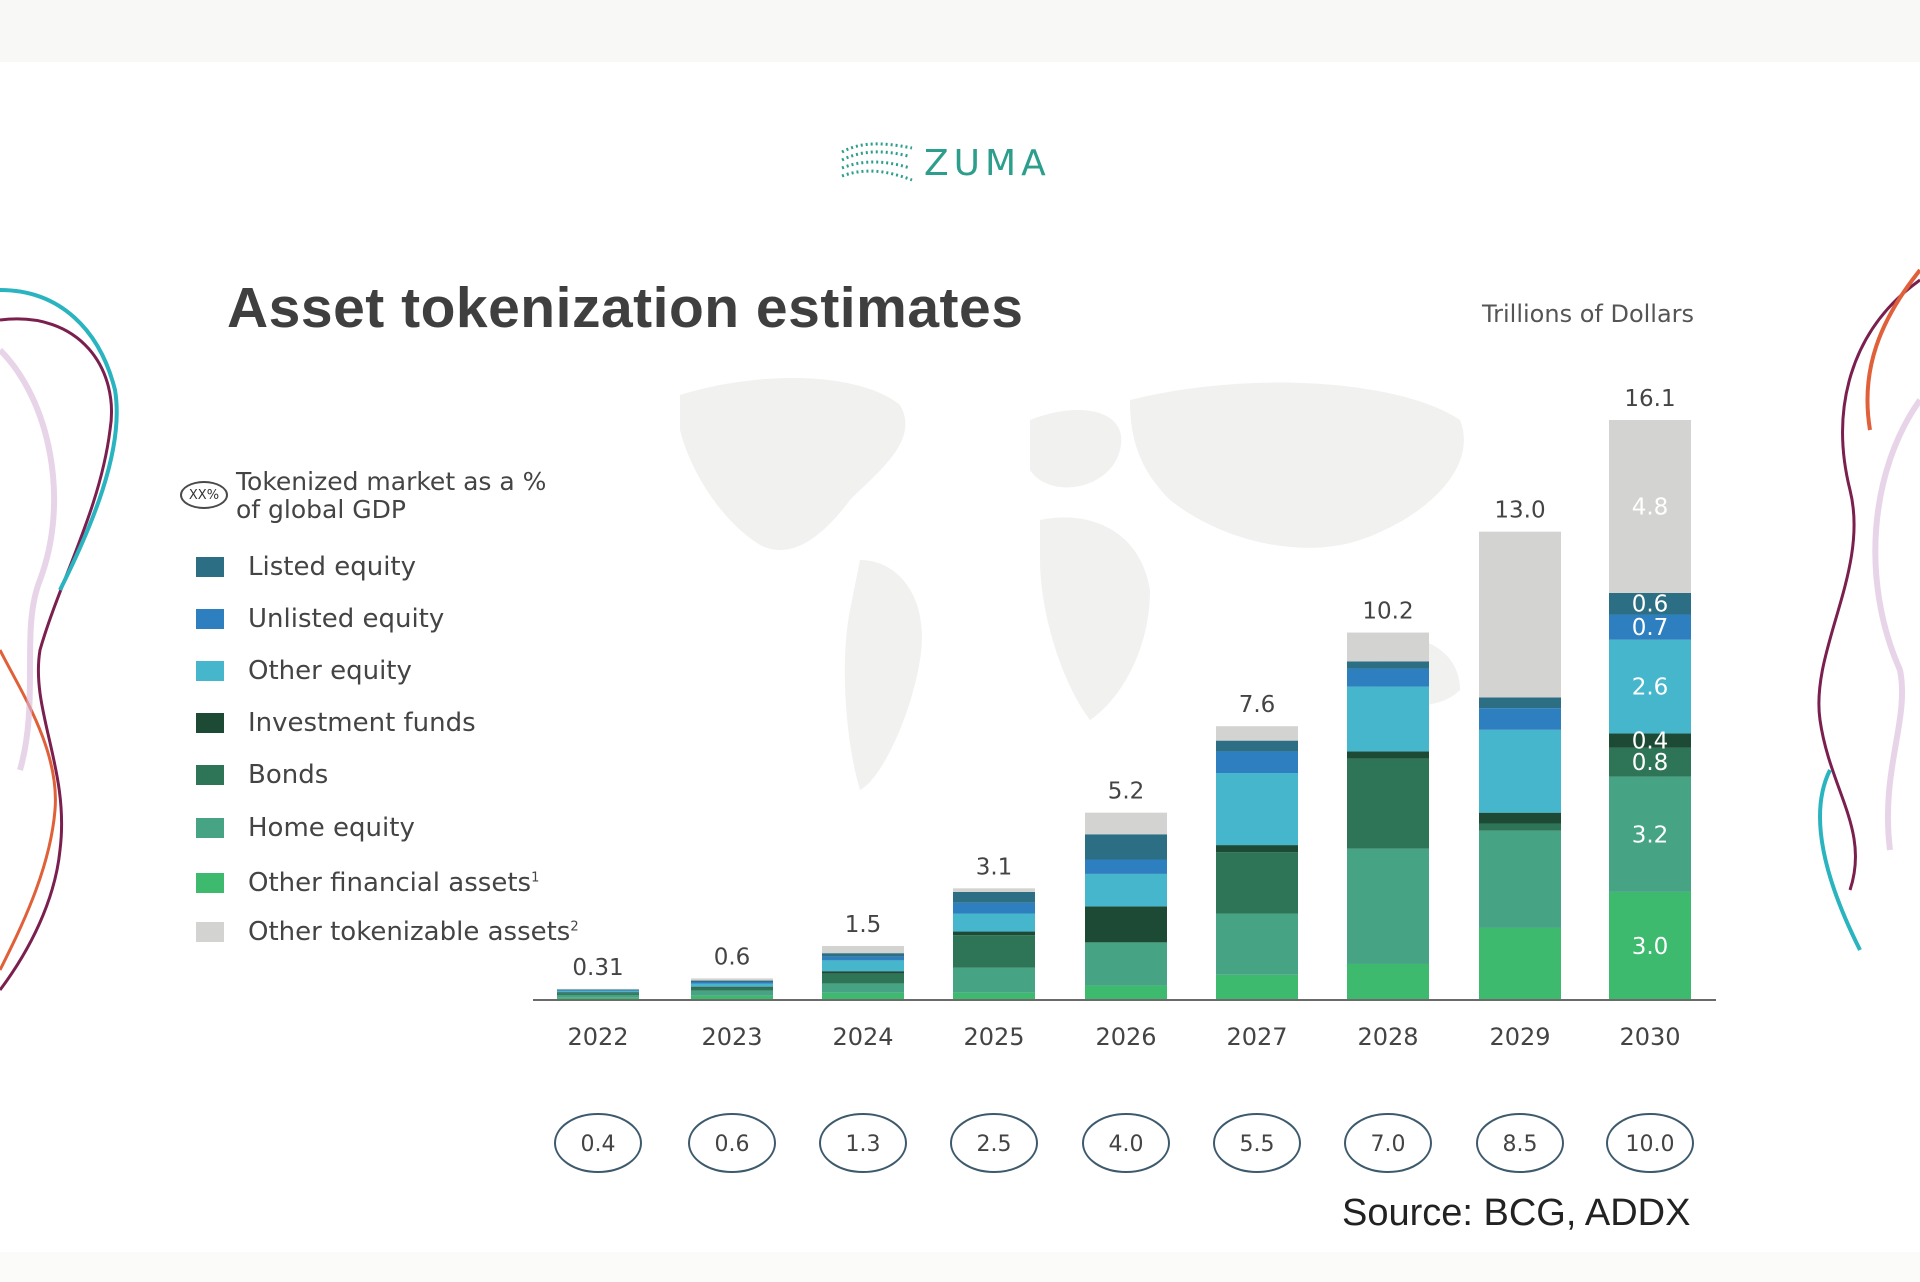 This screenshot has height=1282, width=1920. What do you see at coordinates (1516, 1213) in the screenshot?
I see `source-note: Source: BCG, ADDX` at bounding box center [1516, 1213].